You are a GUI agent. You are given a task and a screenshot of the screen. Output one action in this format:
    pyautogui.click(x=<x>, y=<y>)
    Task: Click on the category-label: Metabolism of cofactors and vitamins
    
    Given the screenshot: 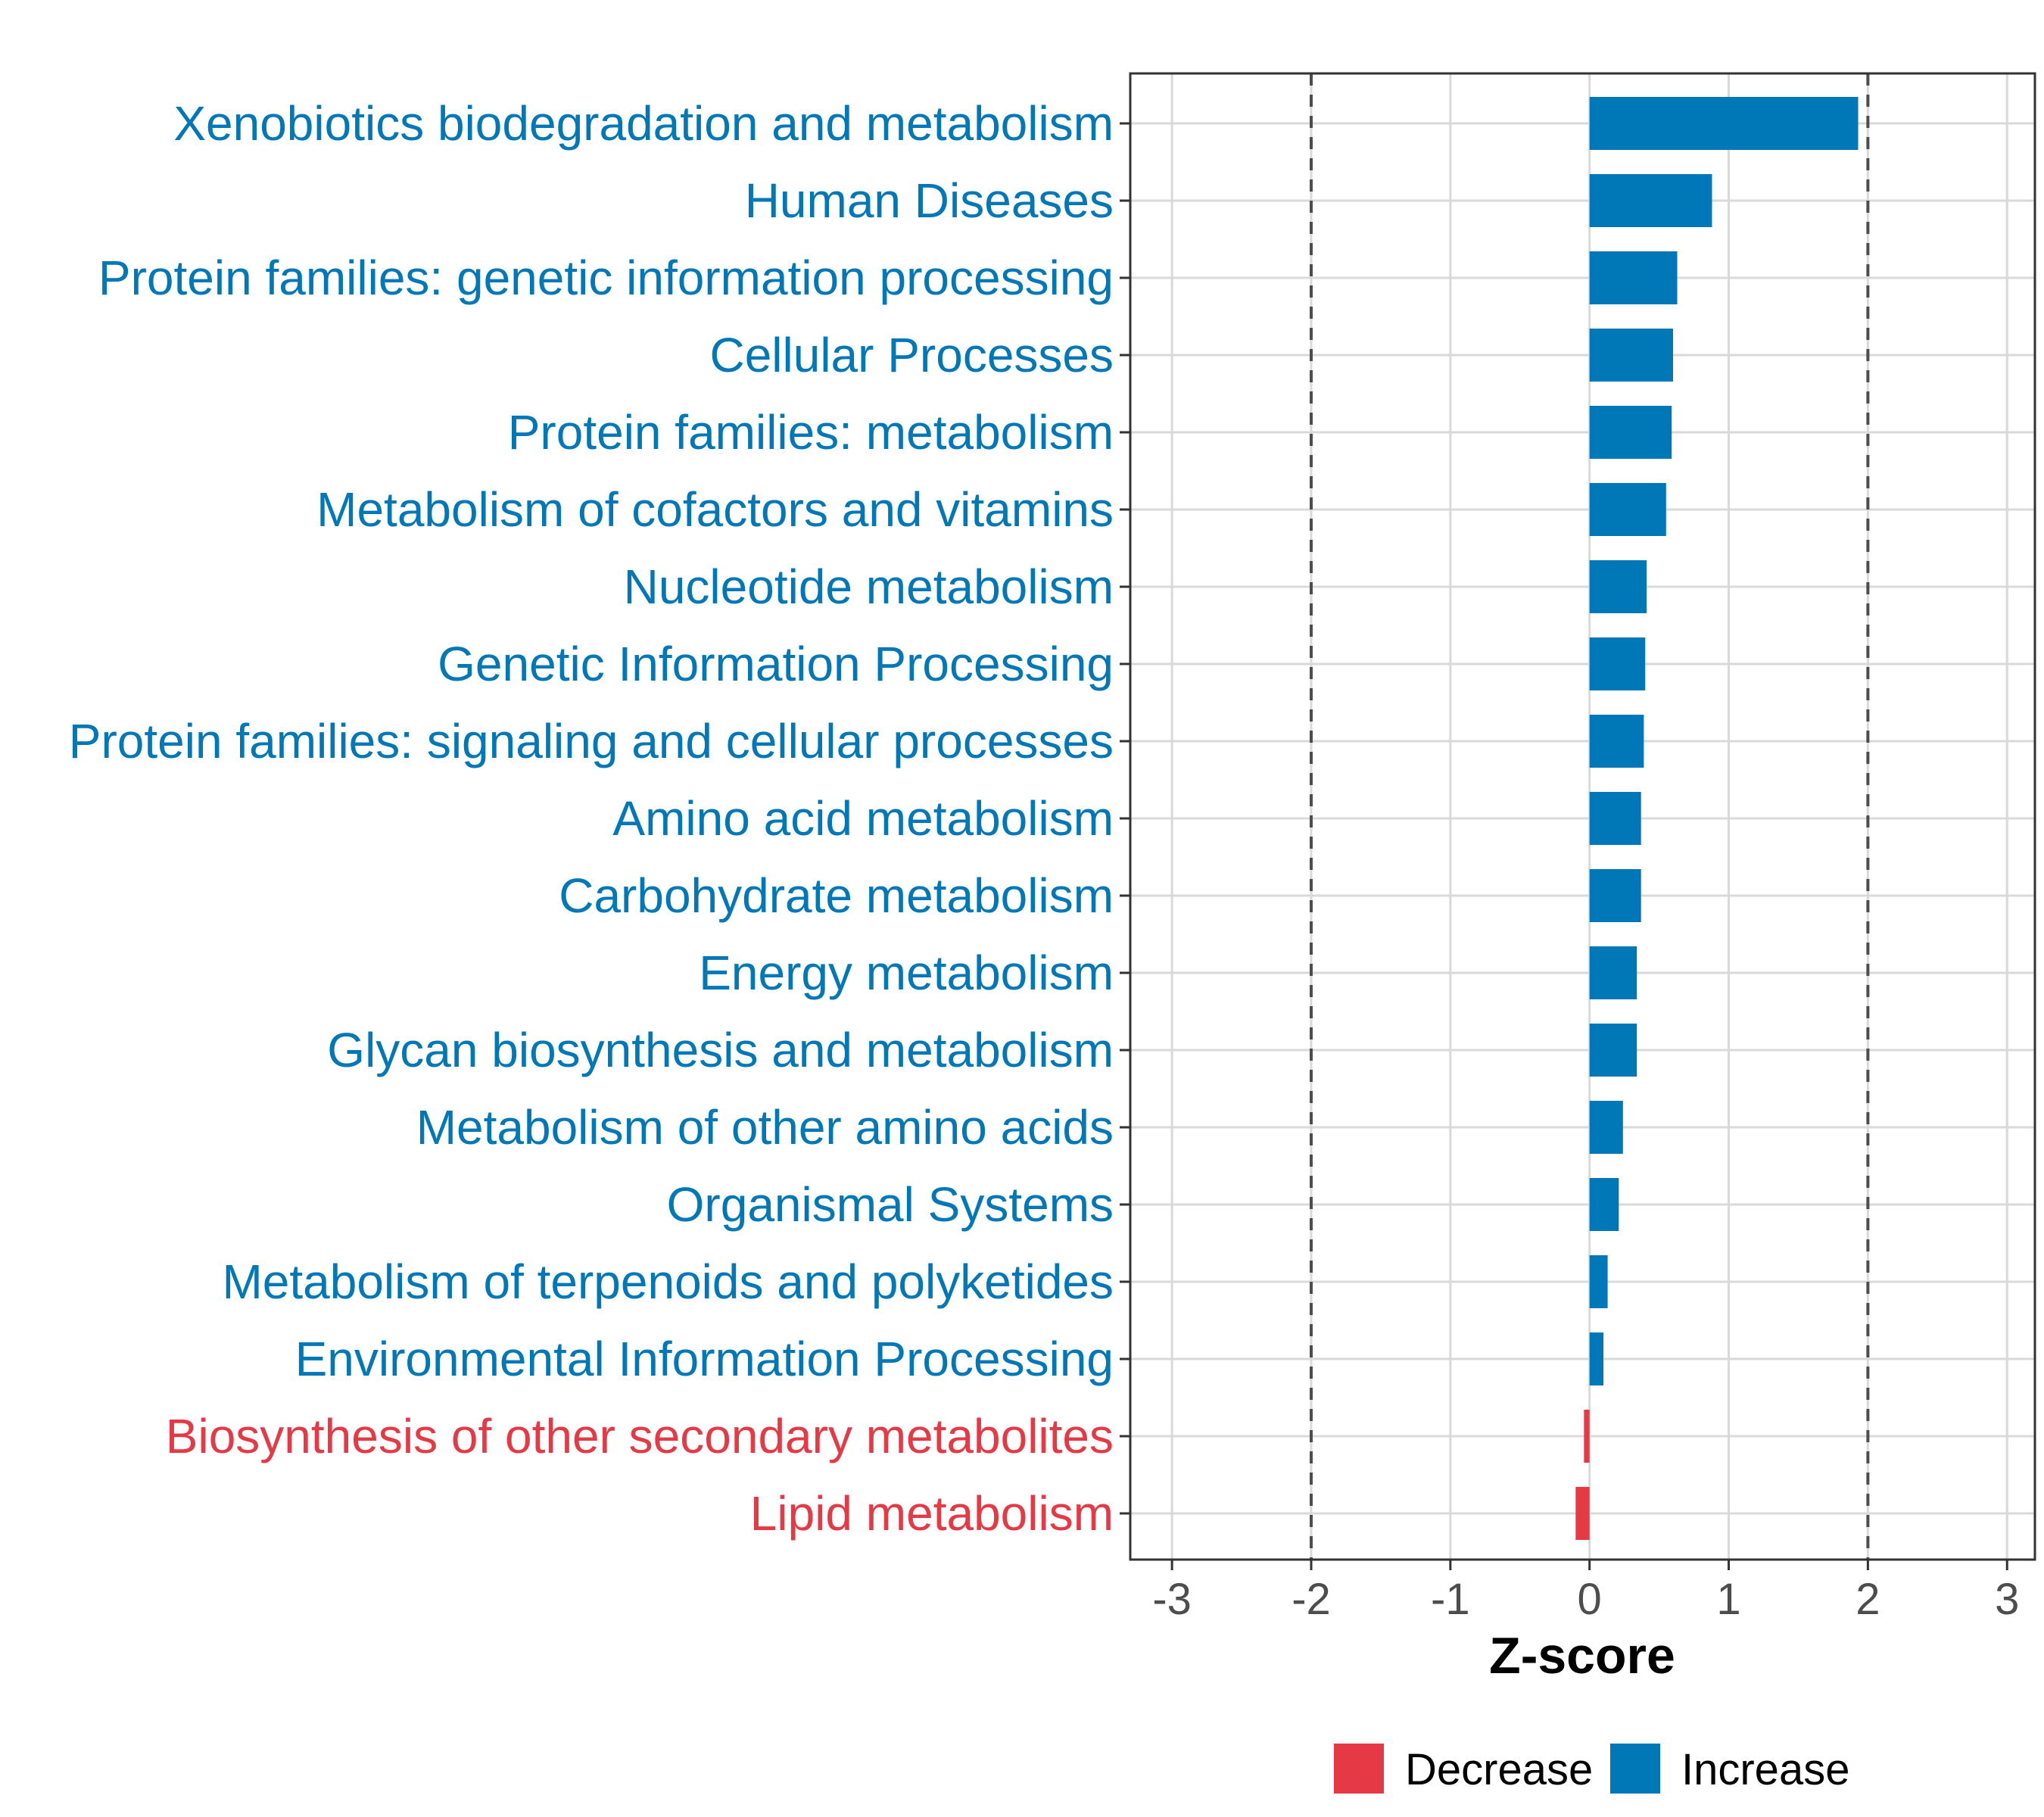 What is the action you would take?
    pyautogui.click(x=715, y=510)
    